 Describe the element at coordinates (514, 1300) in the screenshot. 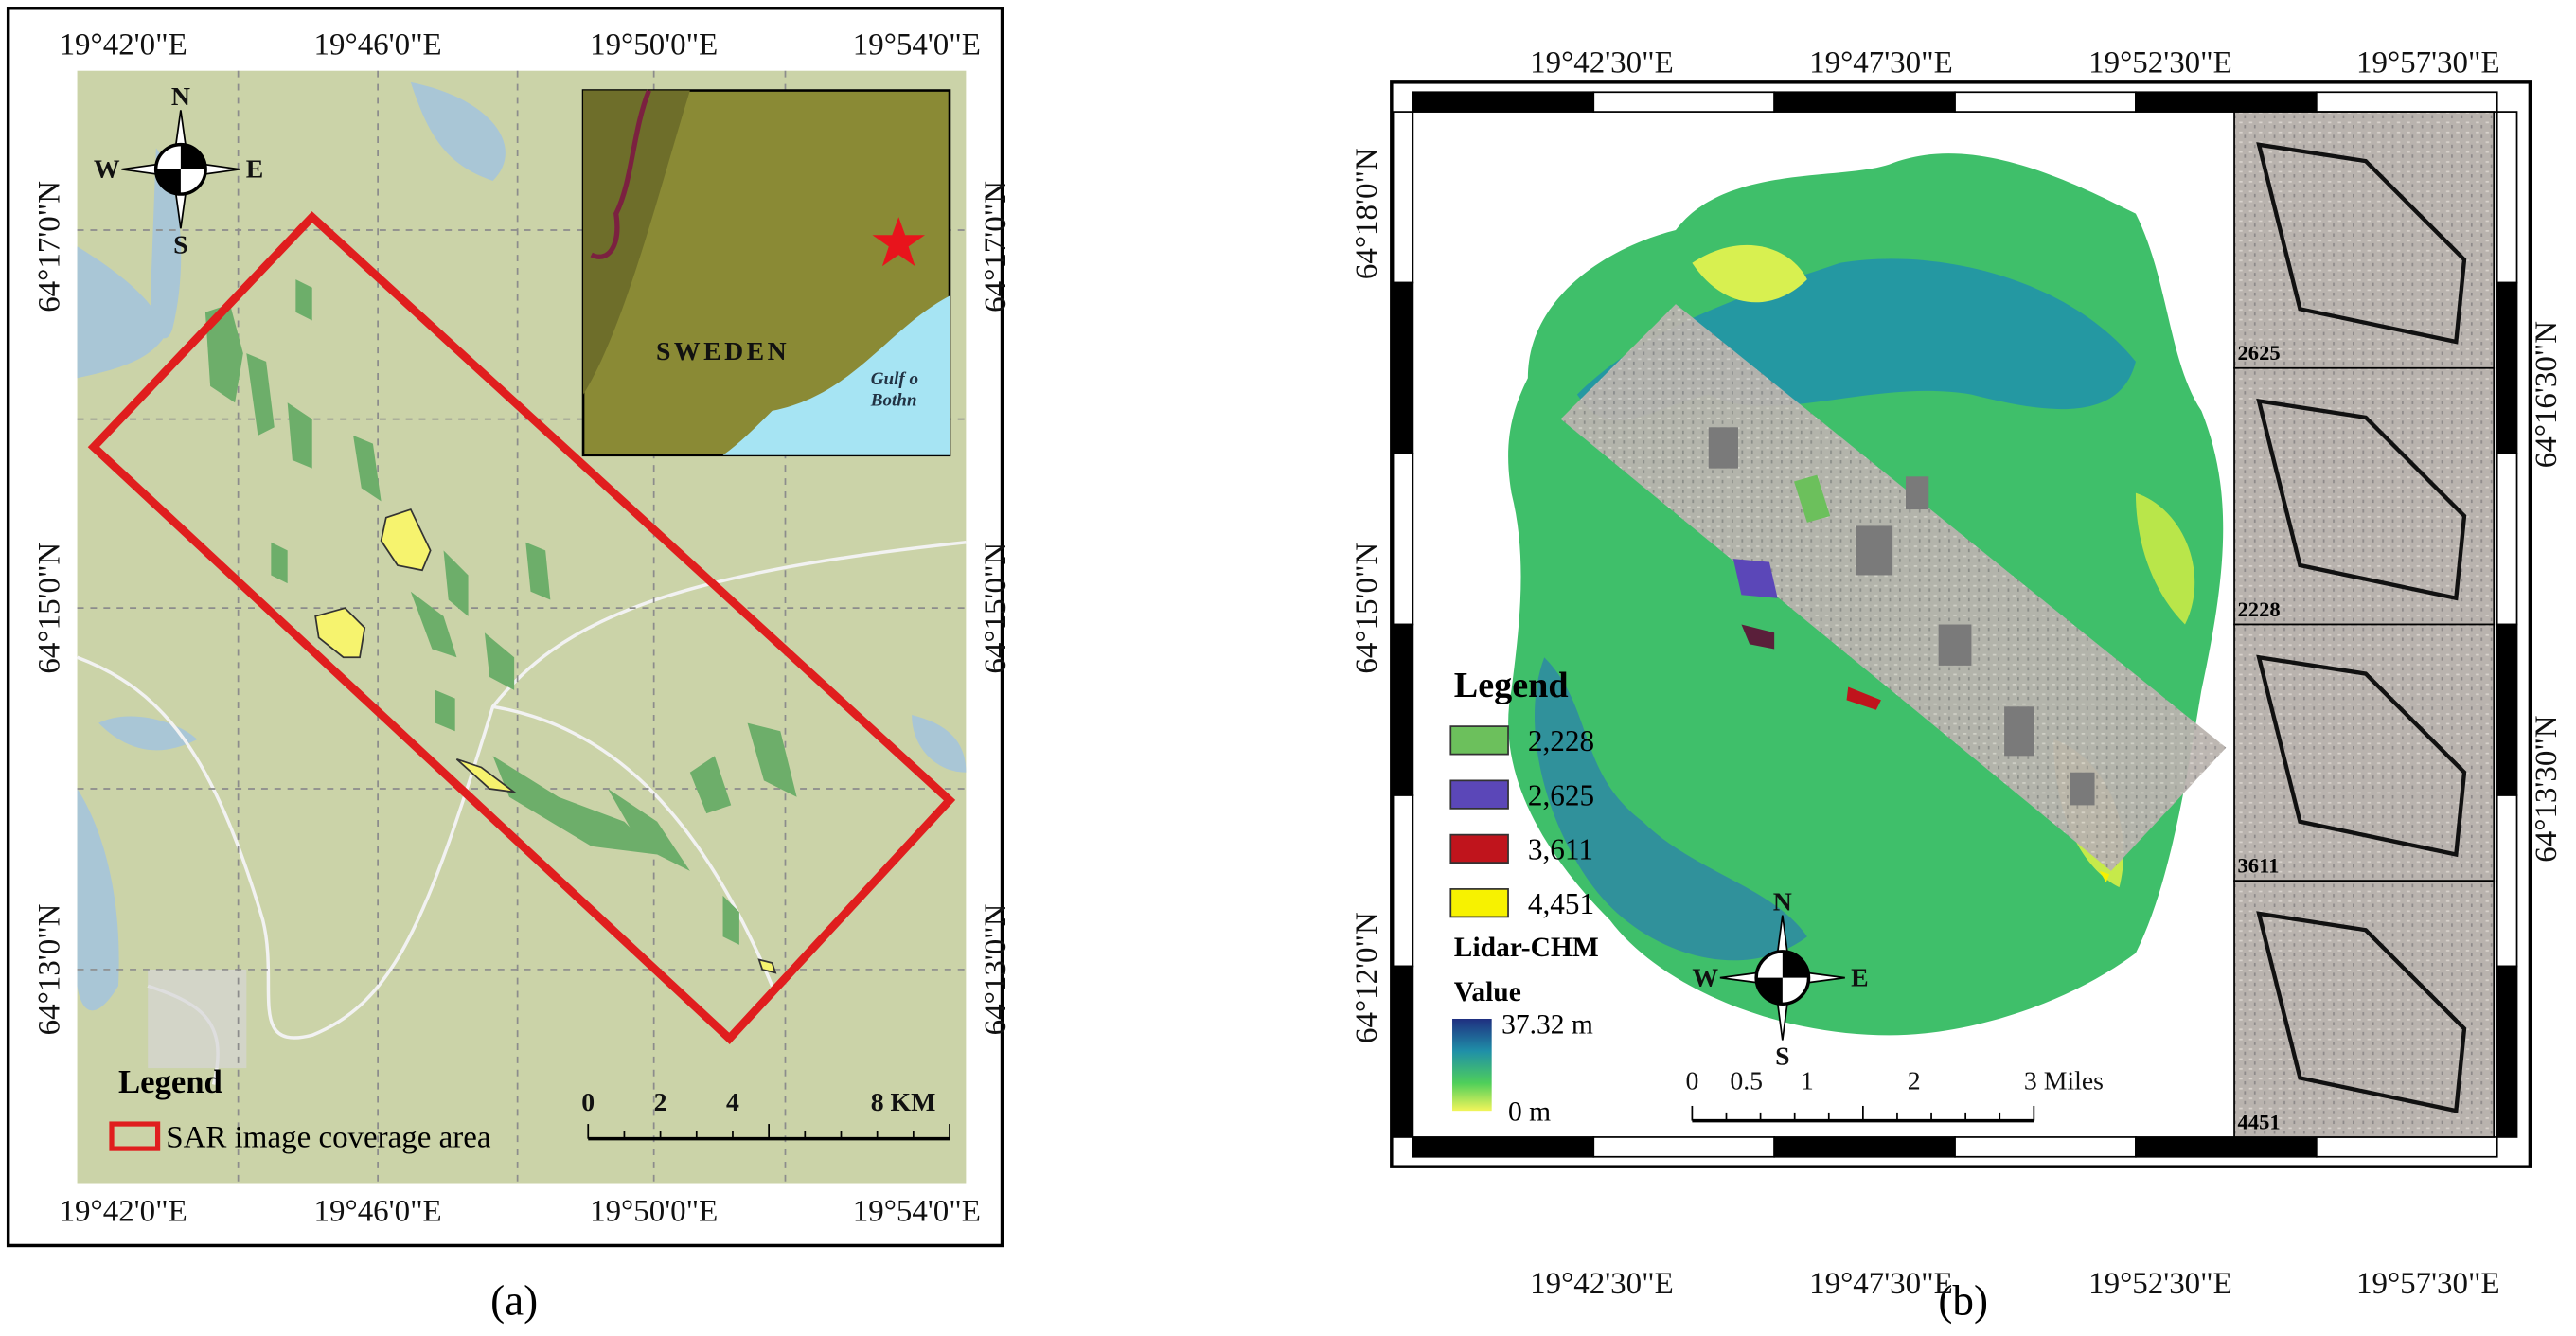

I see `caption: (a)` at that location.